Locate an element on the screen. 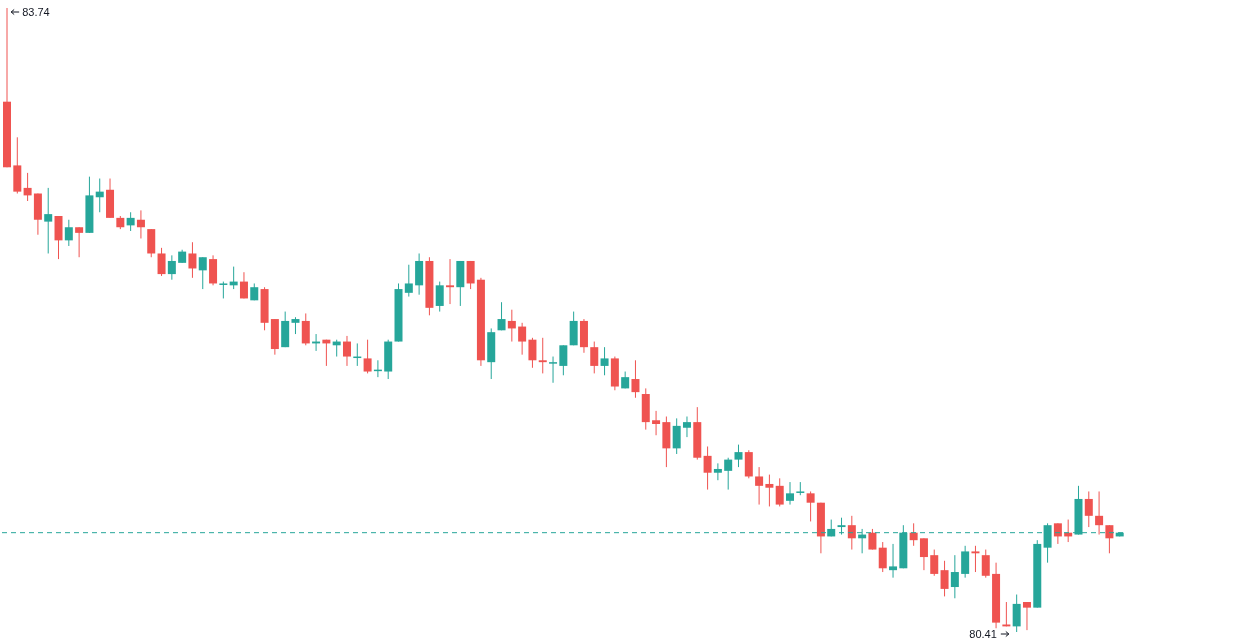  annotation: 83.74 is located at coordinates (36, 12).